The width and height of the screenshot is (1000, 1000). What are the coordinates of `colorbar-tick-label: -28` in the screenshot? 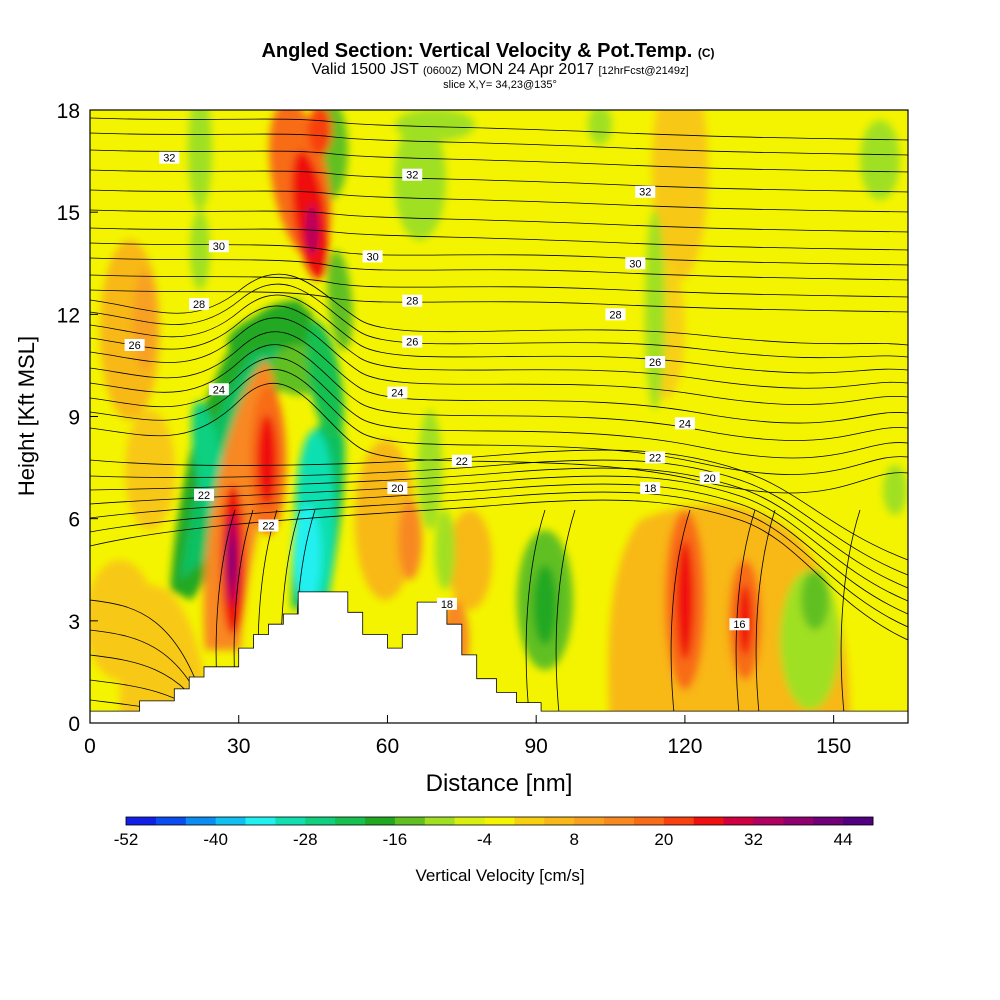 It's located at (305, 839).